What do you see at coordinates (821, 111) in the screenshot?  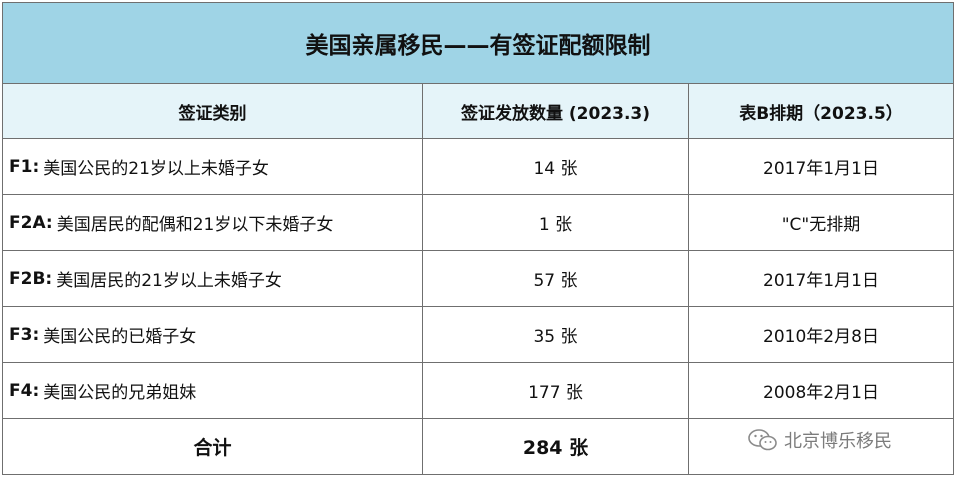 I see `header-priority-date: 表B排期（2023.5）` at bounding box center [821, 111].